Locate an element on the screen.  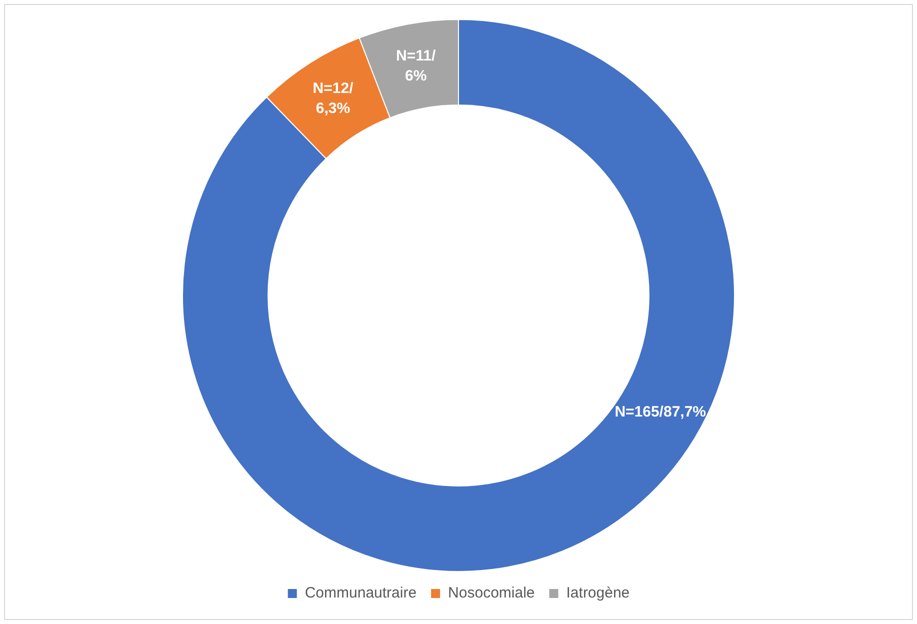
legend-label: Iatrogène is located at coordinates (598, 593).